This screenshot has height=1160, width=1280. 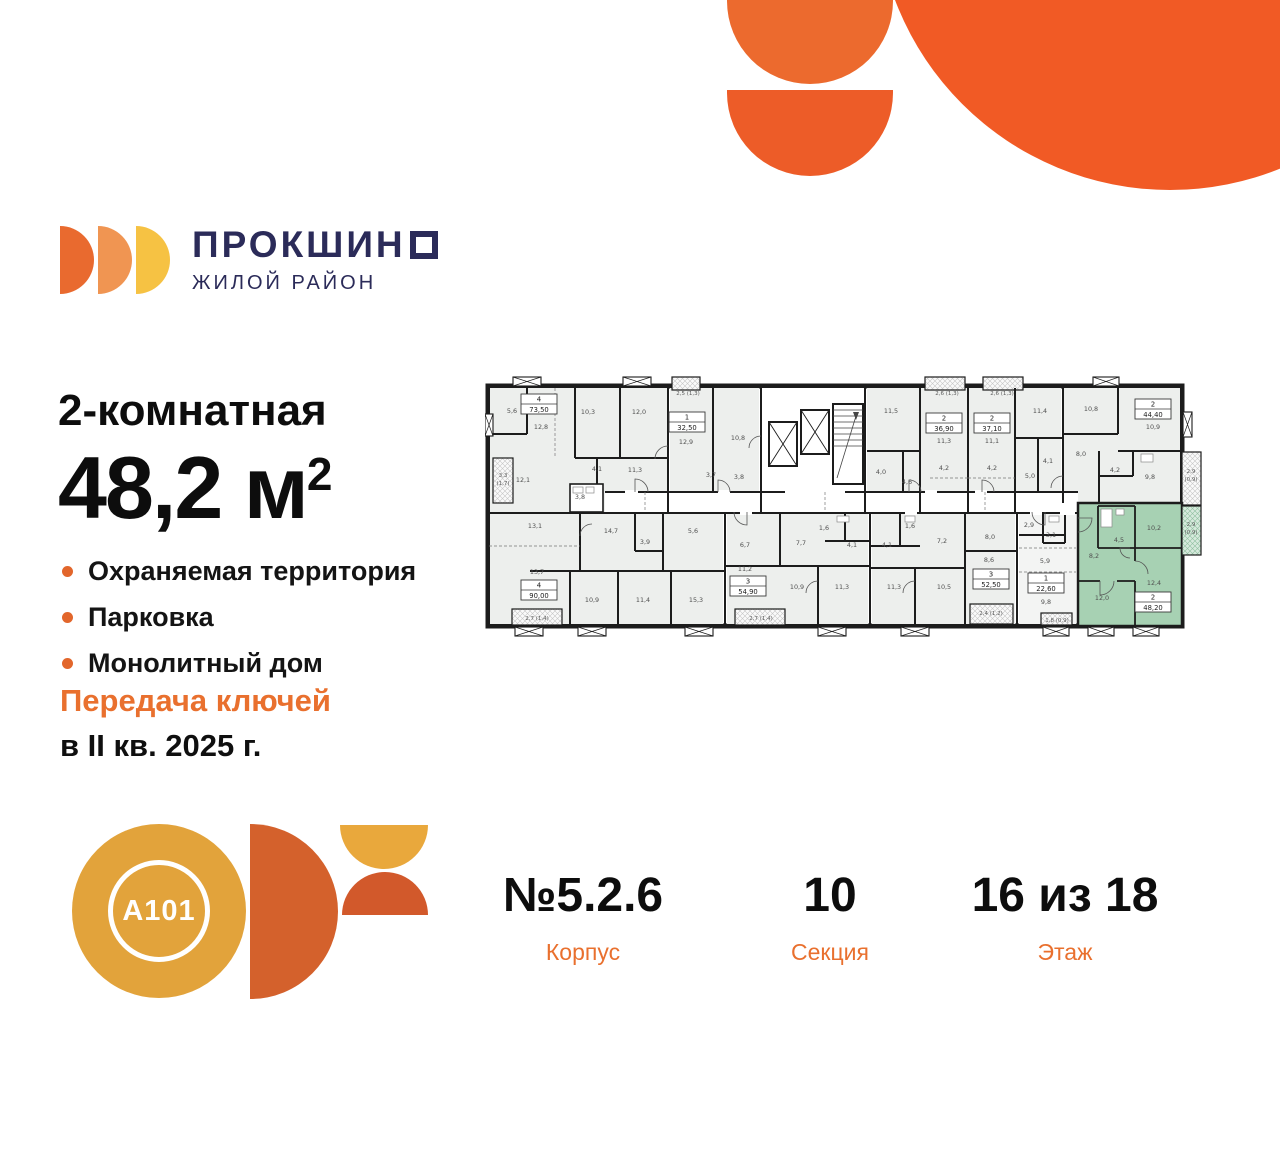 I want to click on a101-halfcircle-icon, so click(x=294, y=911).